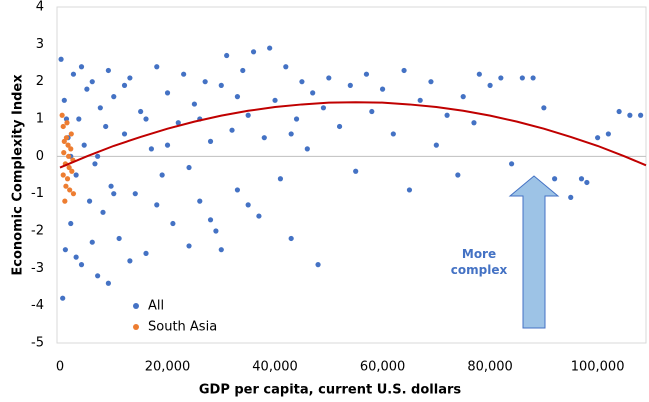 The image size is (649, 402). Describe the element at coordinates (330, 390) in the screenshot. I see `x-axis-title: GDP per capita, current U.S. dollars` at that location.